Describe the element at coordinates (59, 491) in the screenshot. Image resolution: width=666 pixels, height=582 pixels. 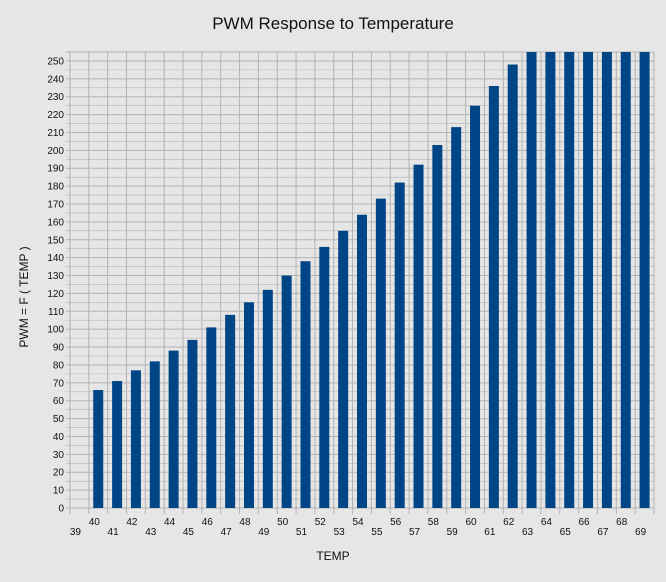
I see `y-tick-label: 10` at that location.